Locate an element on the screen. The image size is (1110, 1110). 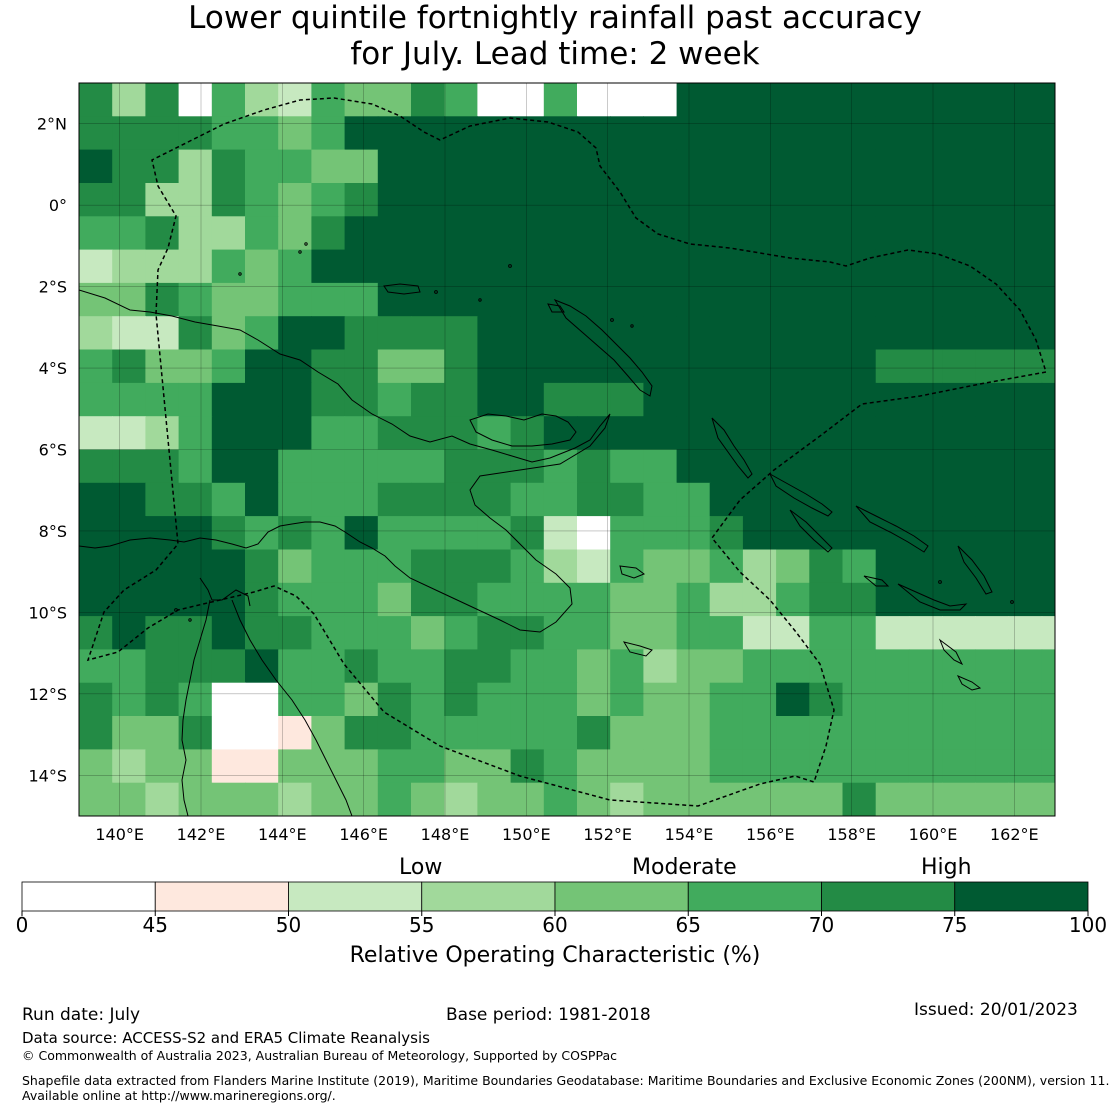
colorbar-tick-label: 50 is located at coordinates (288, 925).